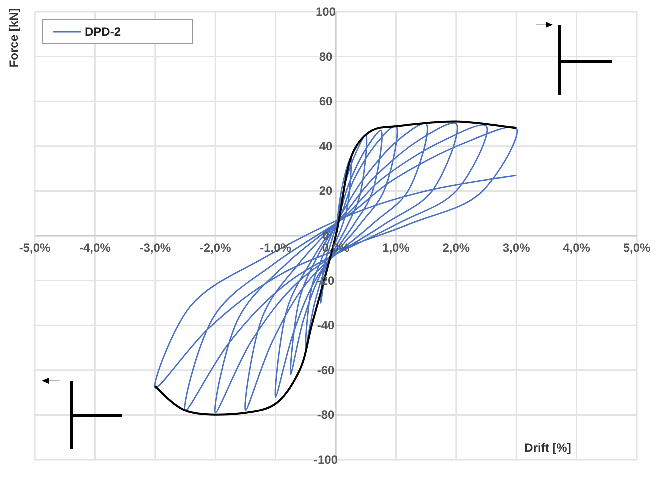  Describe the element at coordinates (326, 12) in the screenshot. I see `y-tick-label: 100` at that location.